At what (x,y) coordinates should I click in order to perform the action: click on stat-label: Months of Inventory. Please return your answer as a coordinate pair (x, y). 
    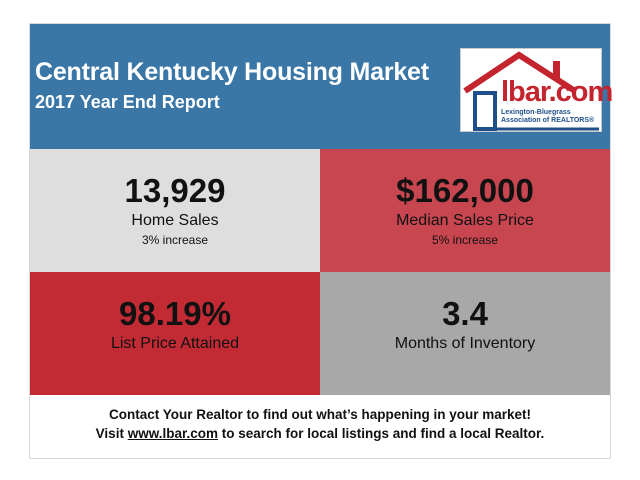
    Looking at the image, I should click on (465, 343).